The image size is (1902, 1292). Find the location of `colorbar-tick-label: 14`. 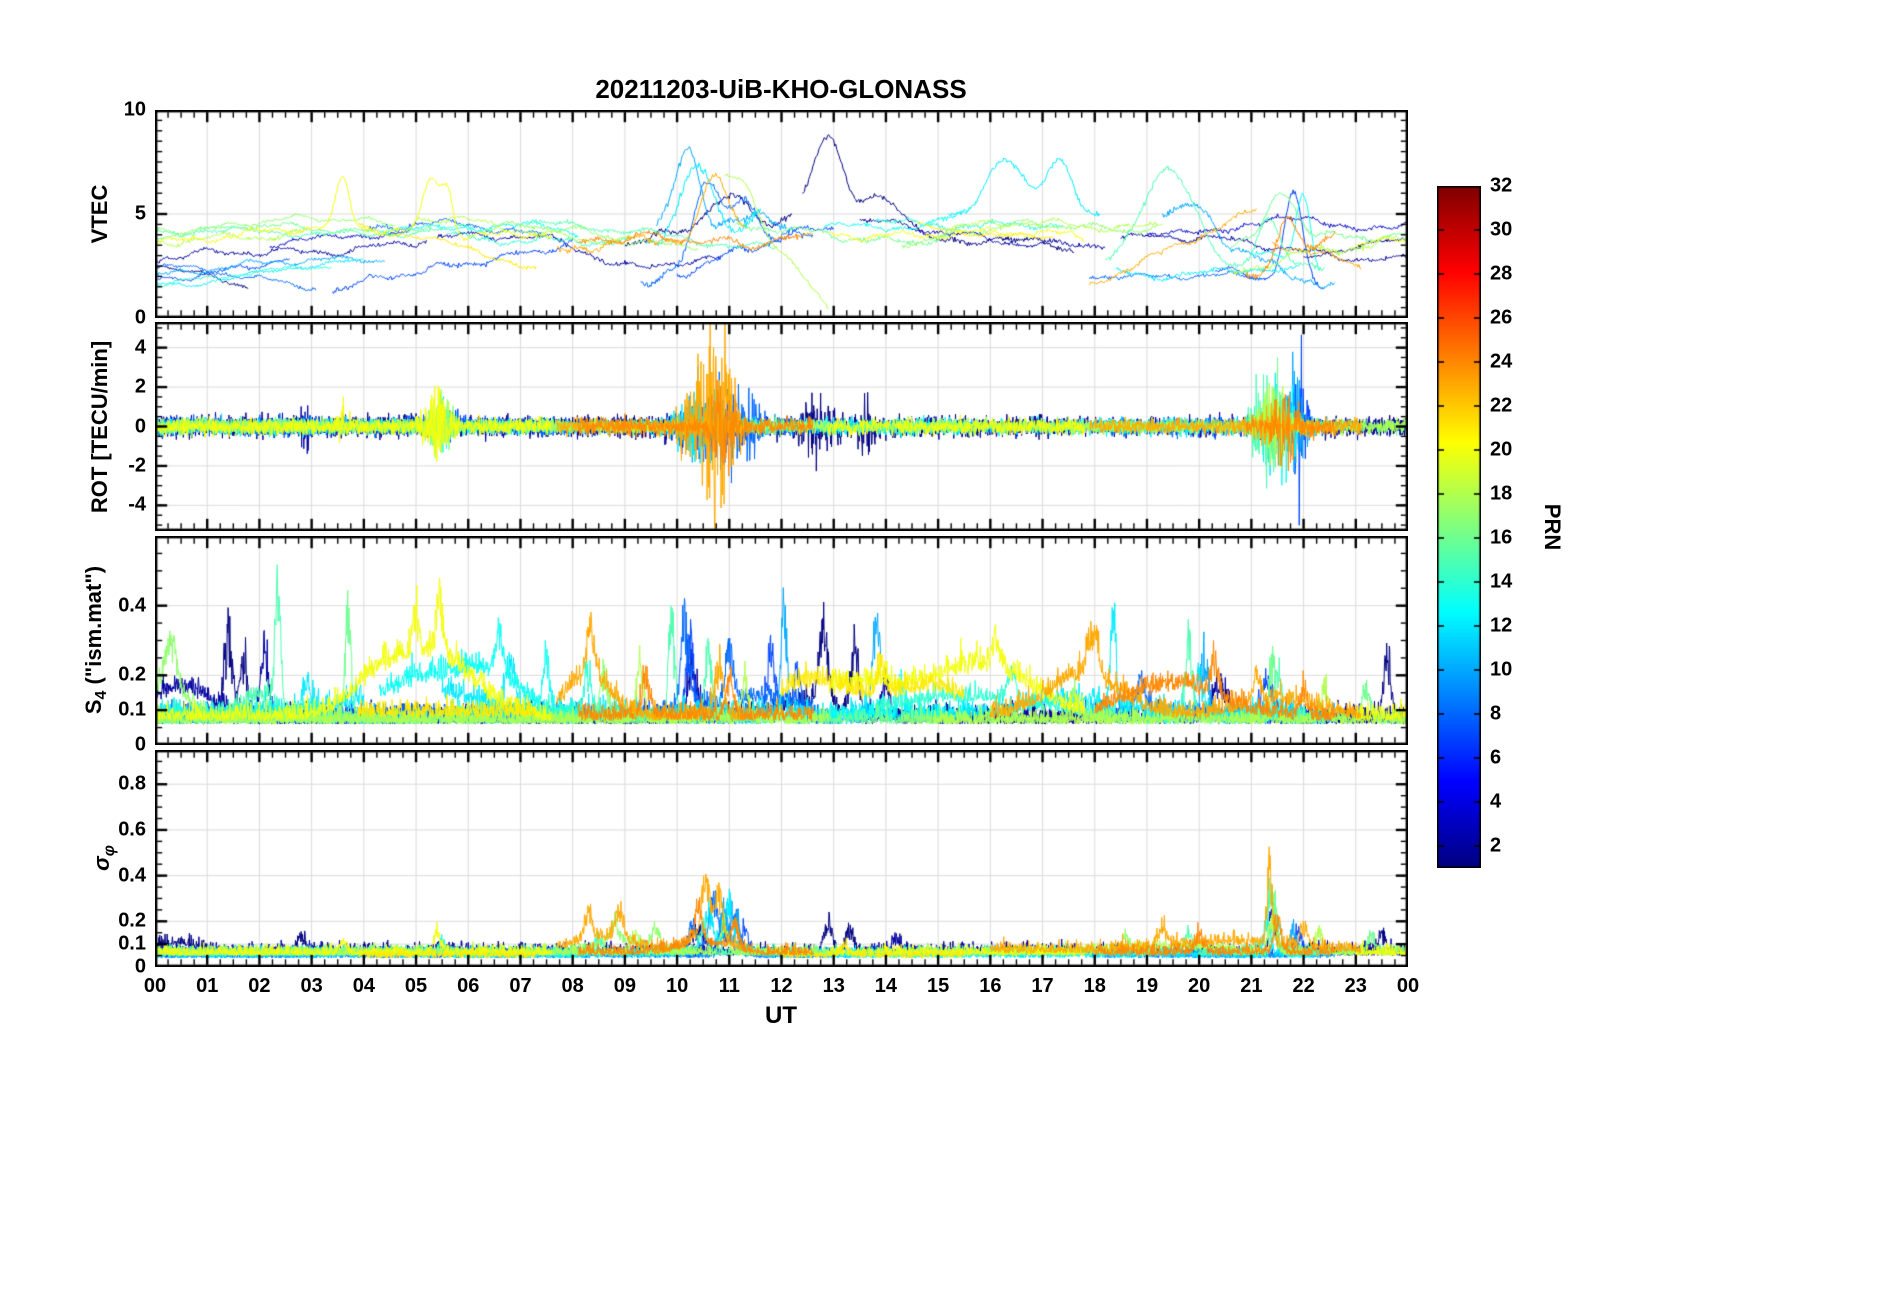

colorbar-tick-label: 14 is located at coordinates (1501, 581).